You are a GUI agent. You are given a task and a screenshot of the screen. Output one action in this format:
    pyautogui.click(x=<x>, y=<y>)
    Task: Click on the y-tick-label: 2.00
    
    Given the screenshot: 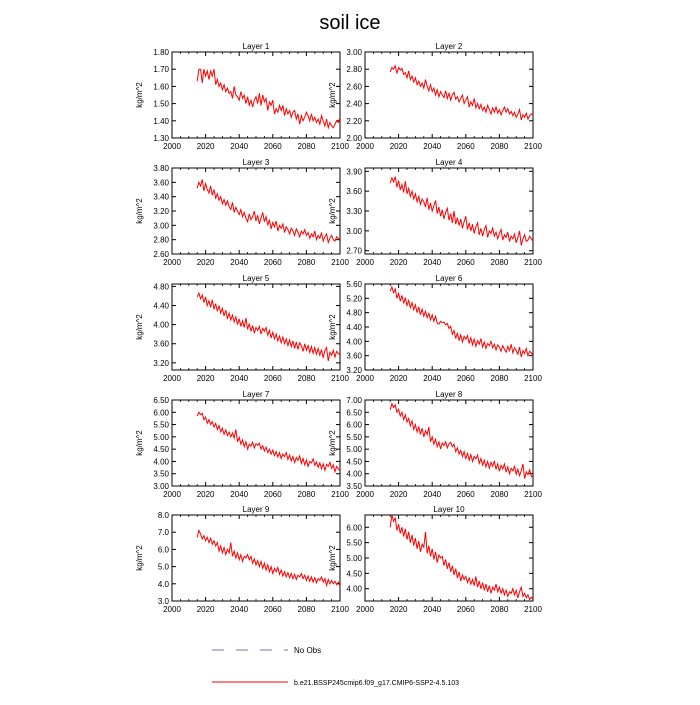 What is the action you would take?
    pyautogui.click(x=354, y=138)
    